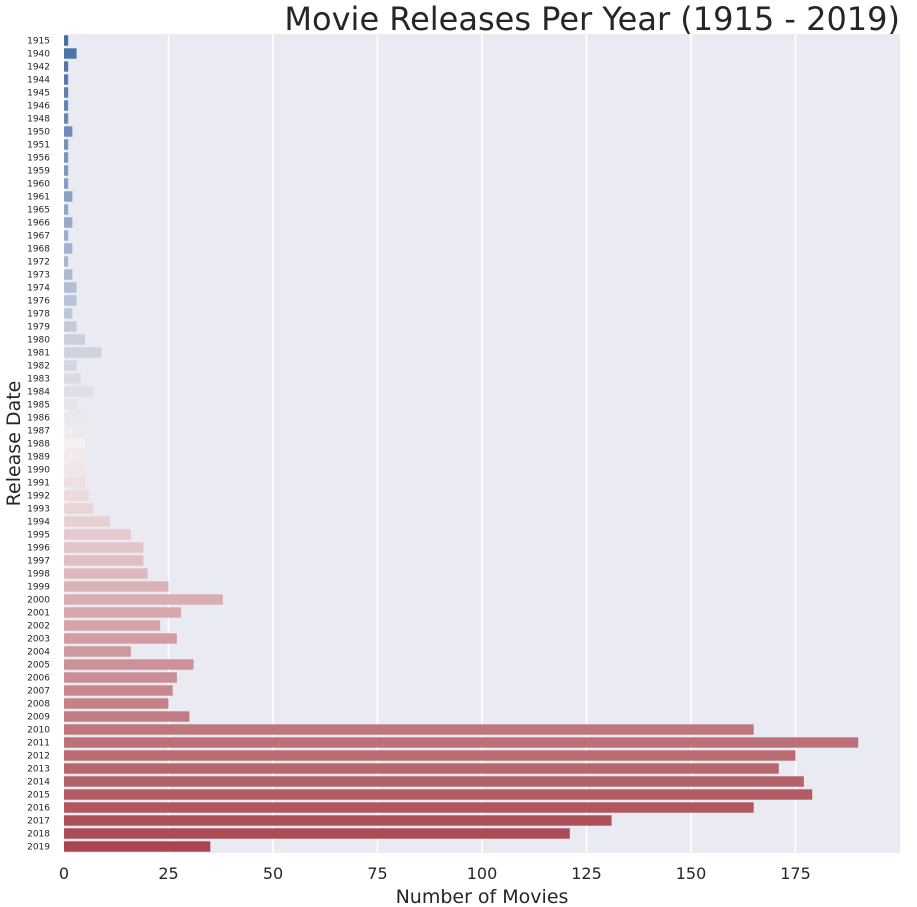  What do you see at coordinates (38, 224) in the screenshot?
I see `y-tick-label: 1966` at bounding box center [38, 224].